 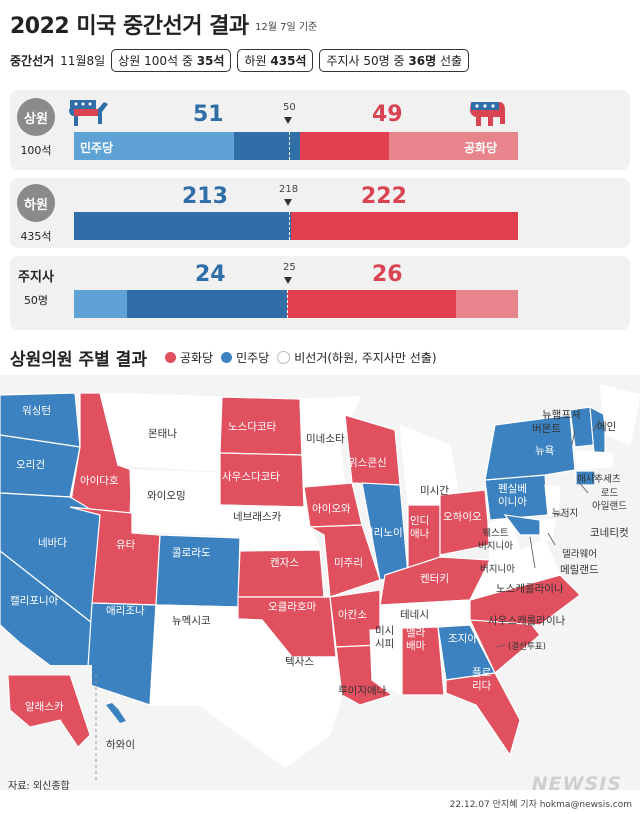 I want to click on label-mississippi: 미시 시피, so click(x=385, y=637).